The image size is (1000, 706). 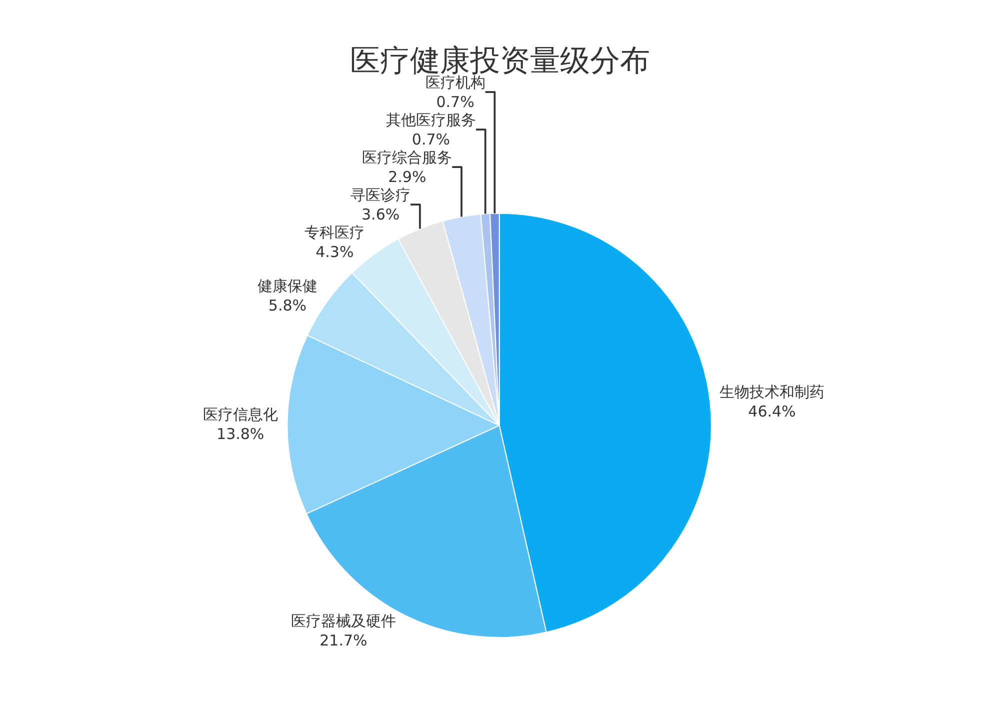 I want to click on slice-label: 医疗信息化, so click(x=240, y=415).